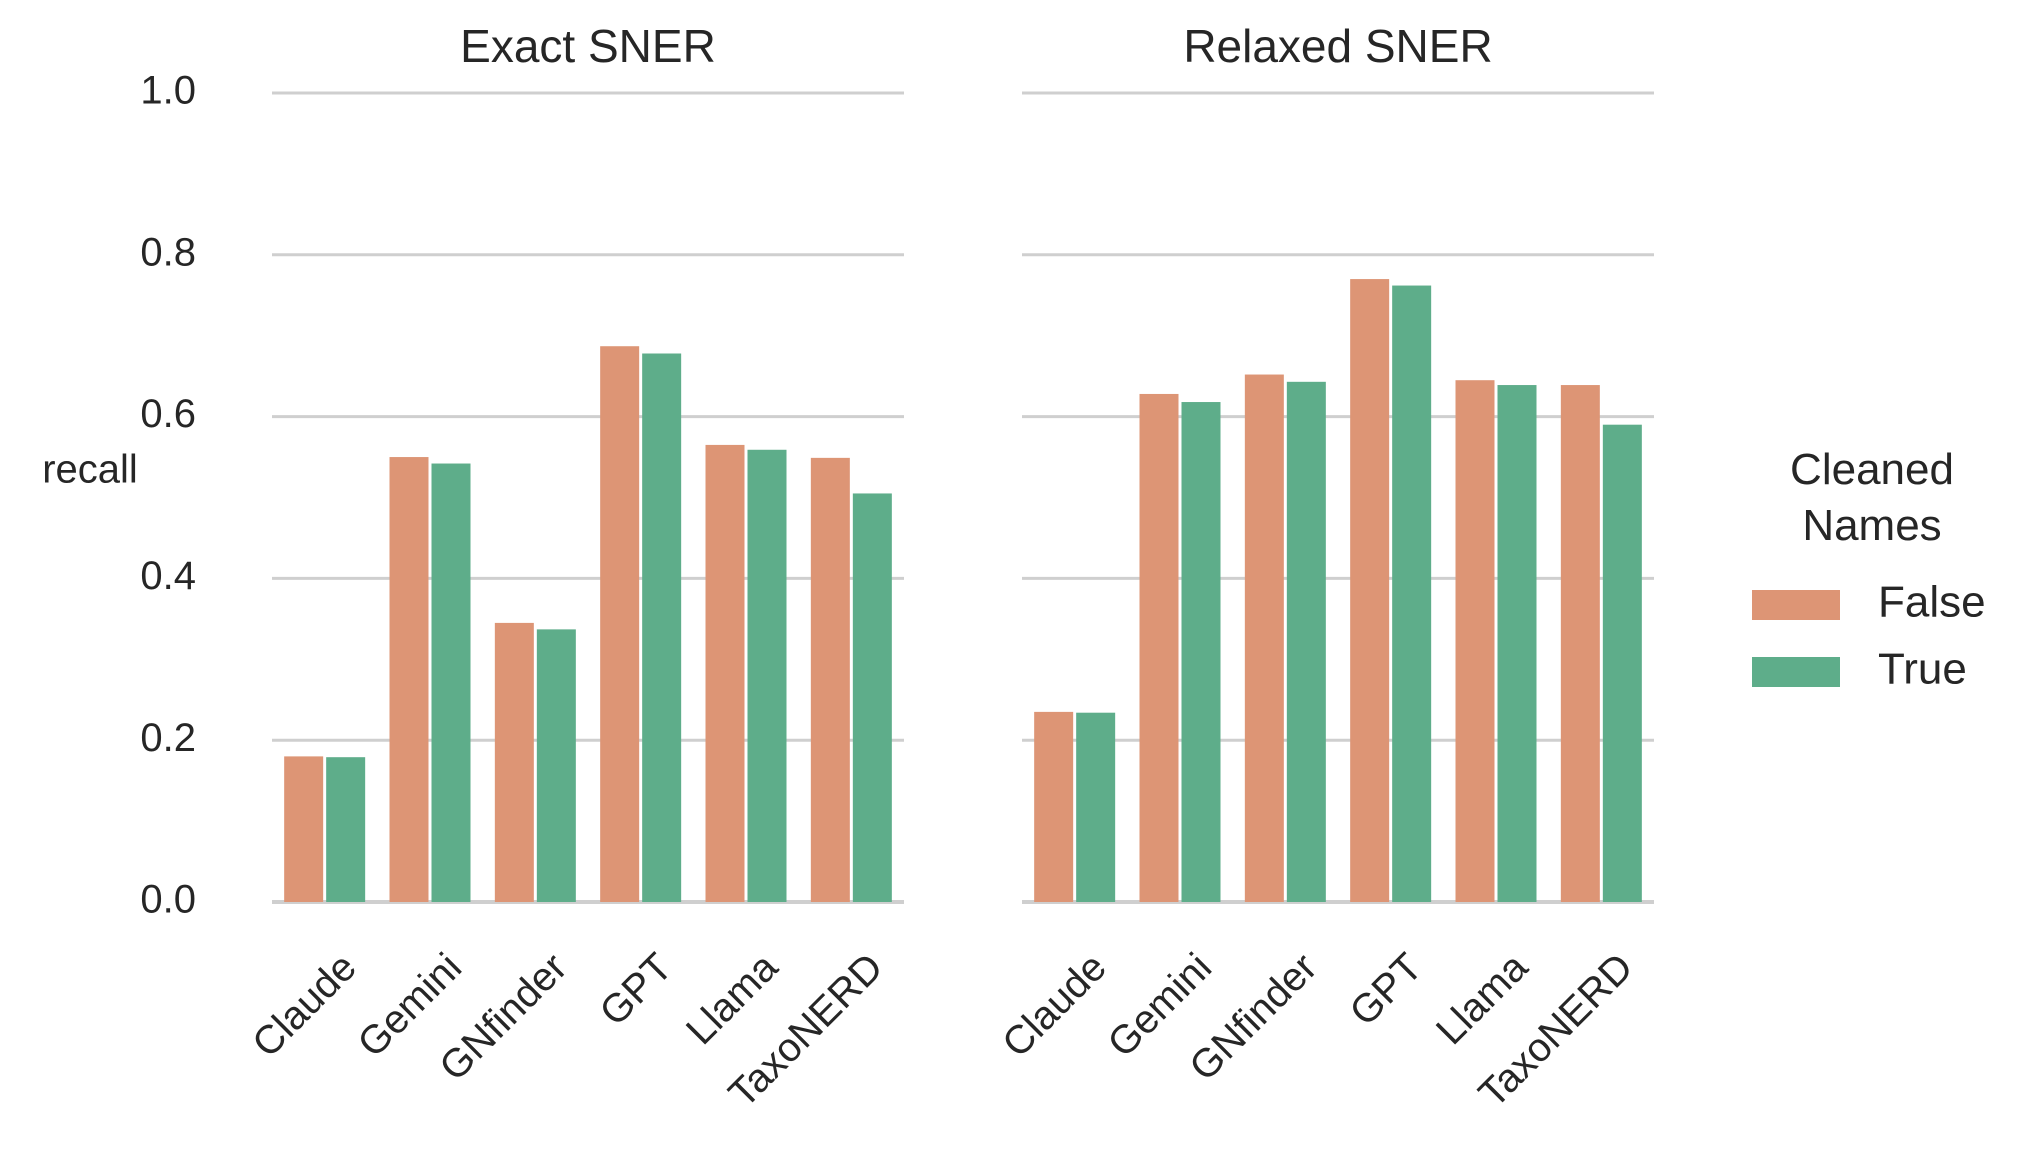 This screenshot has width=2023, height=1153. What do you see at coordinates (168, 414) in the screenshot?
I see `y-tick-label: 0.6` at bounding box center [168, 414].